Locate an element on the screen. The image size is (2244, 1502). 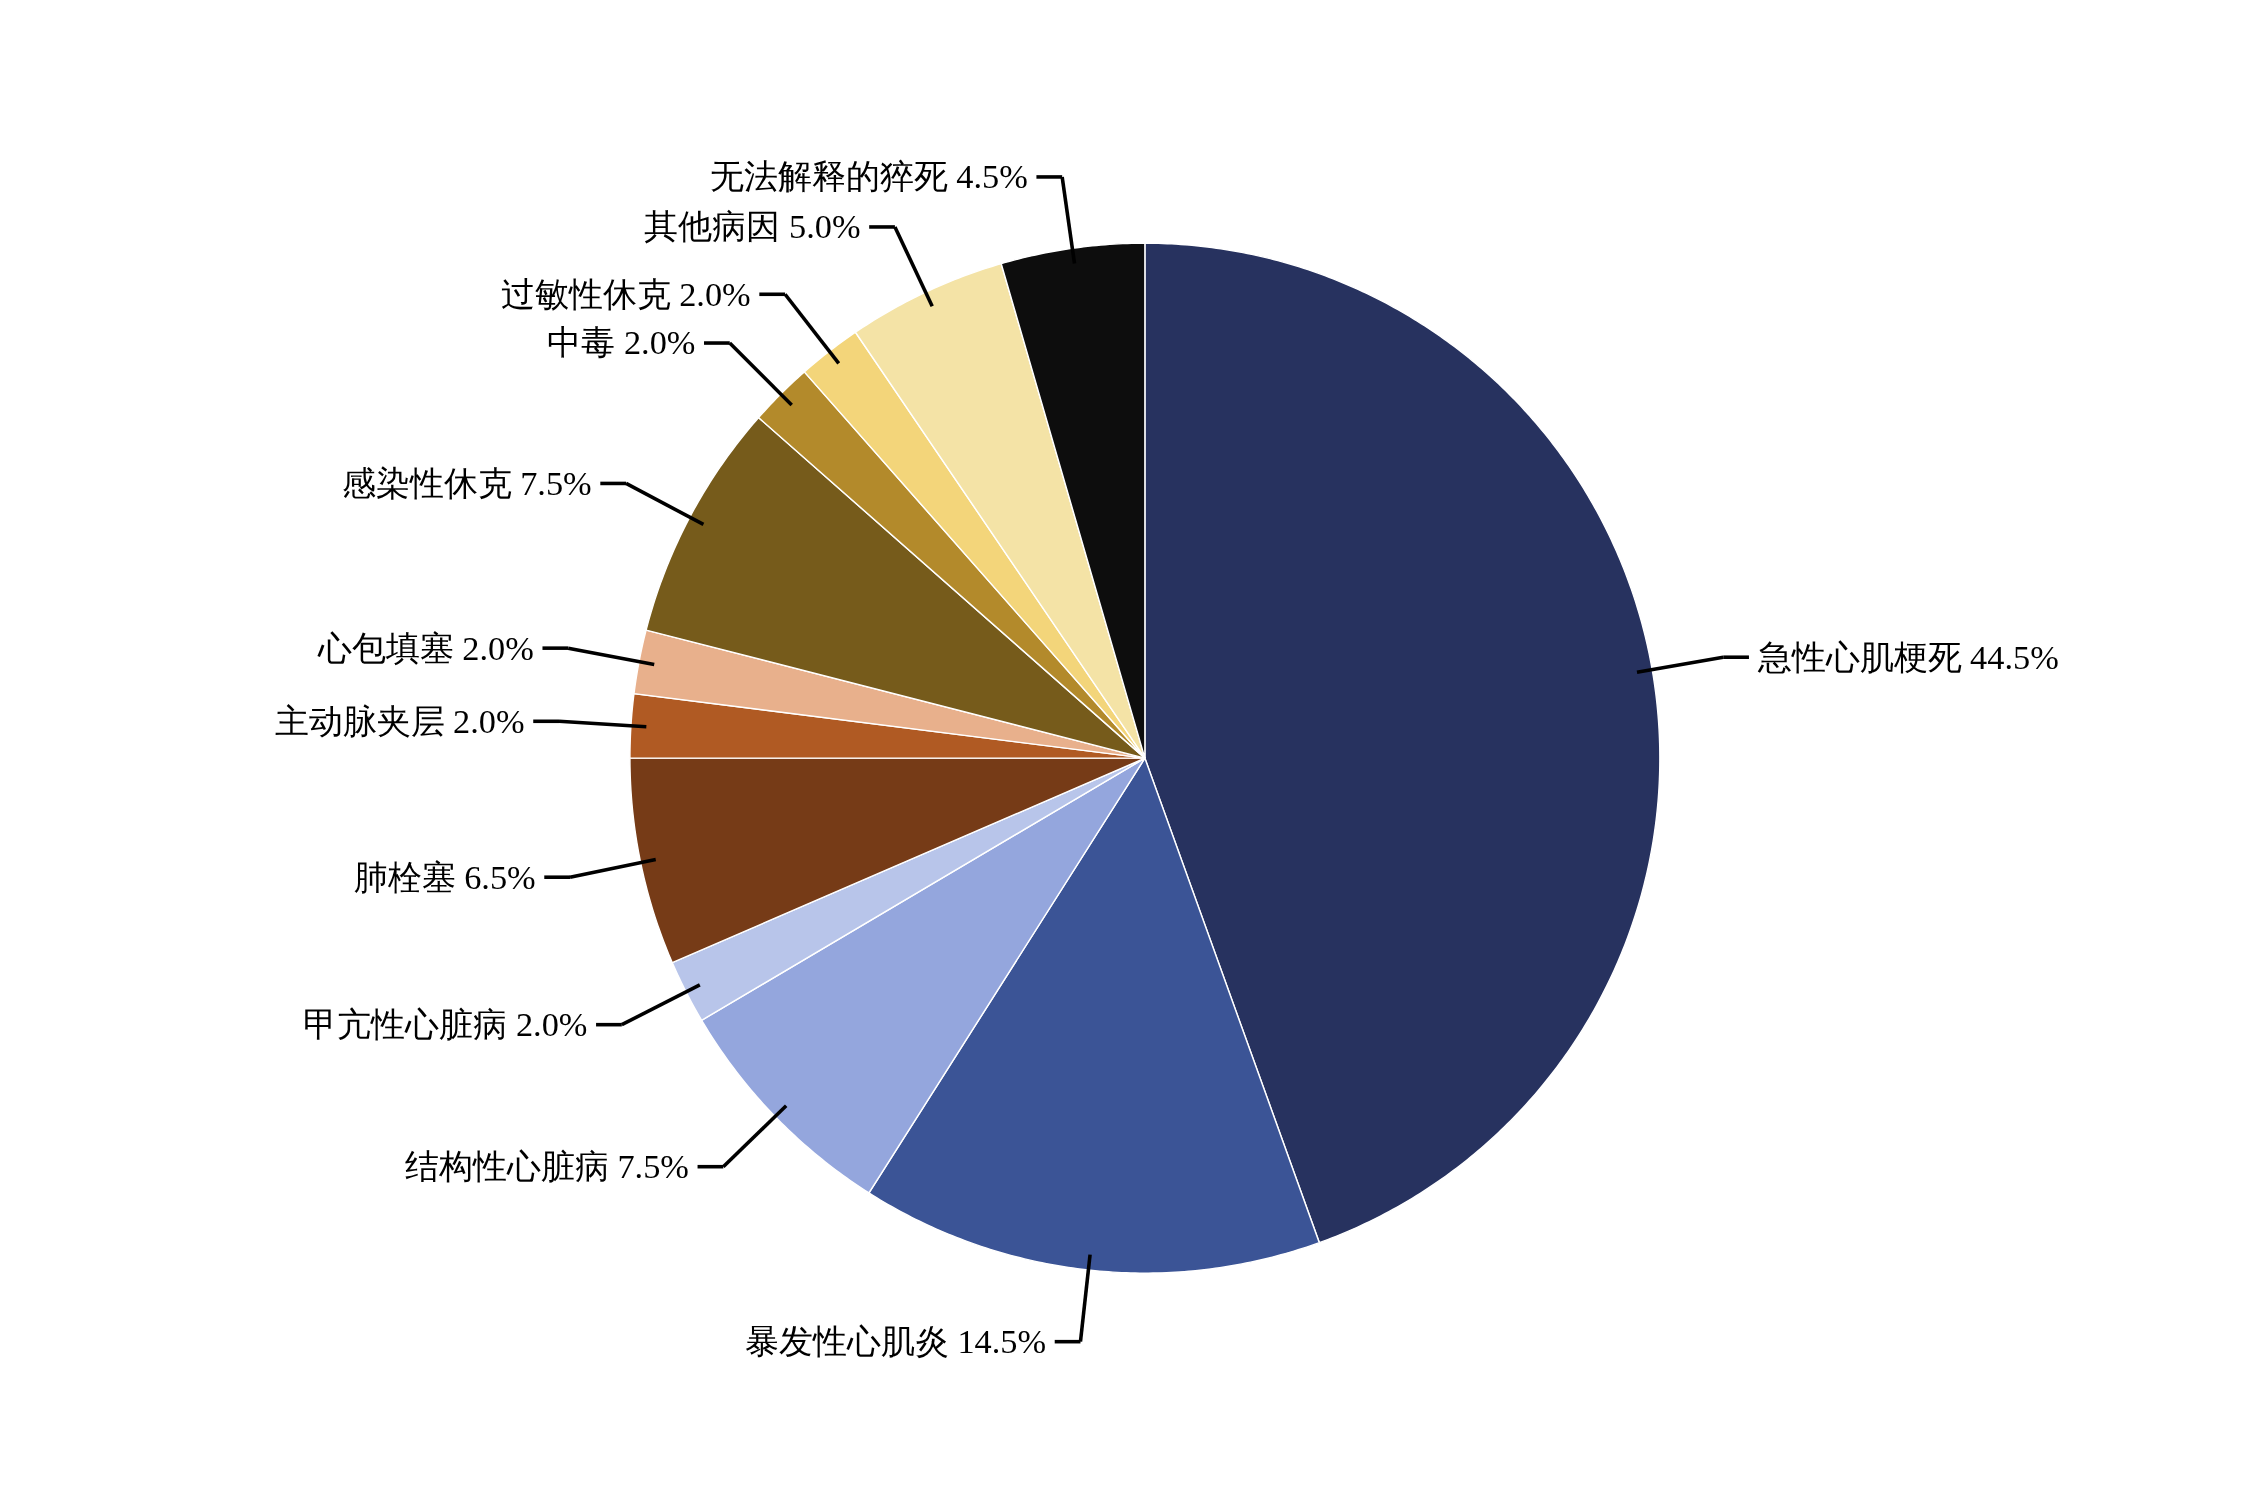
slice-label: 主动脉夹层 is located at coordinates (359, 720).